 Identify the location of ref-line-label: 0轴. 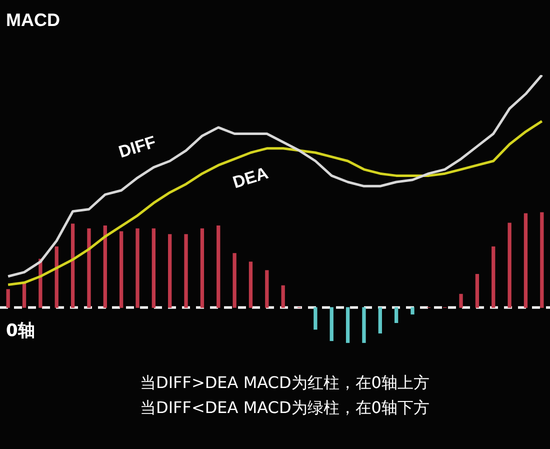
(20, 330).